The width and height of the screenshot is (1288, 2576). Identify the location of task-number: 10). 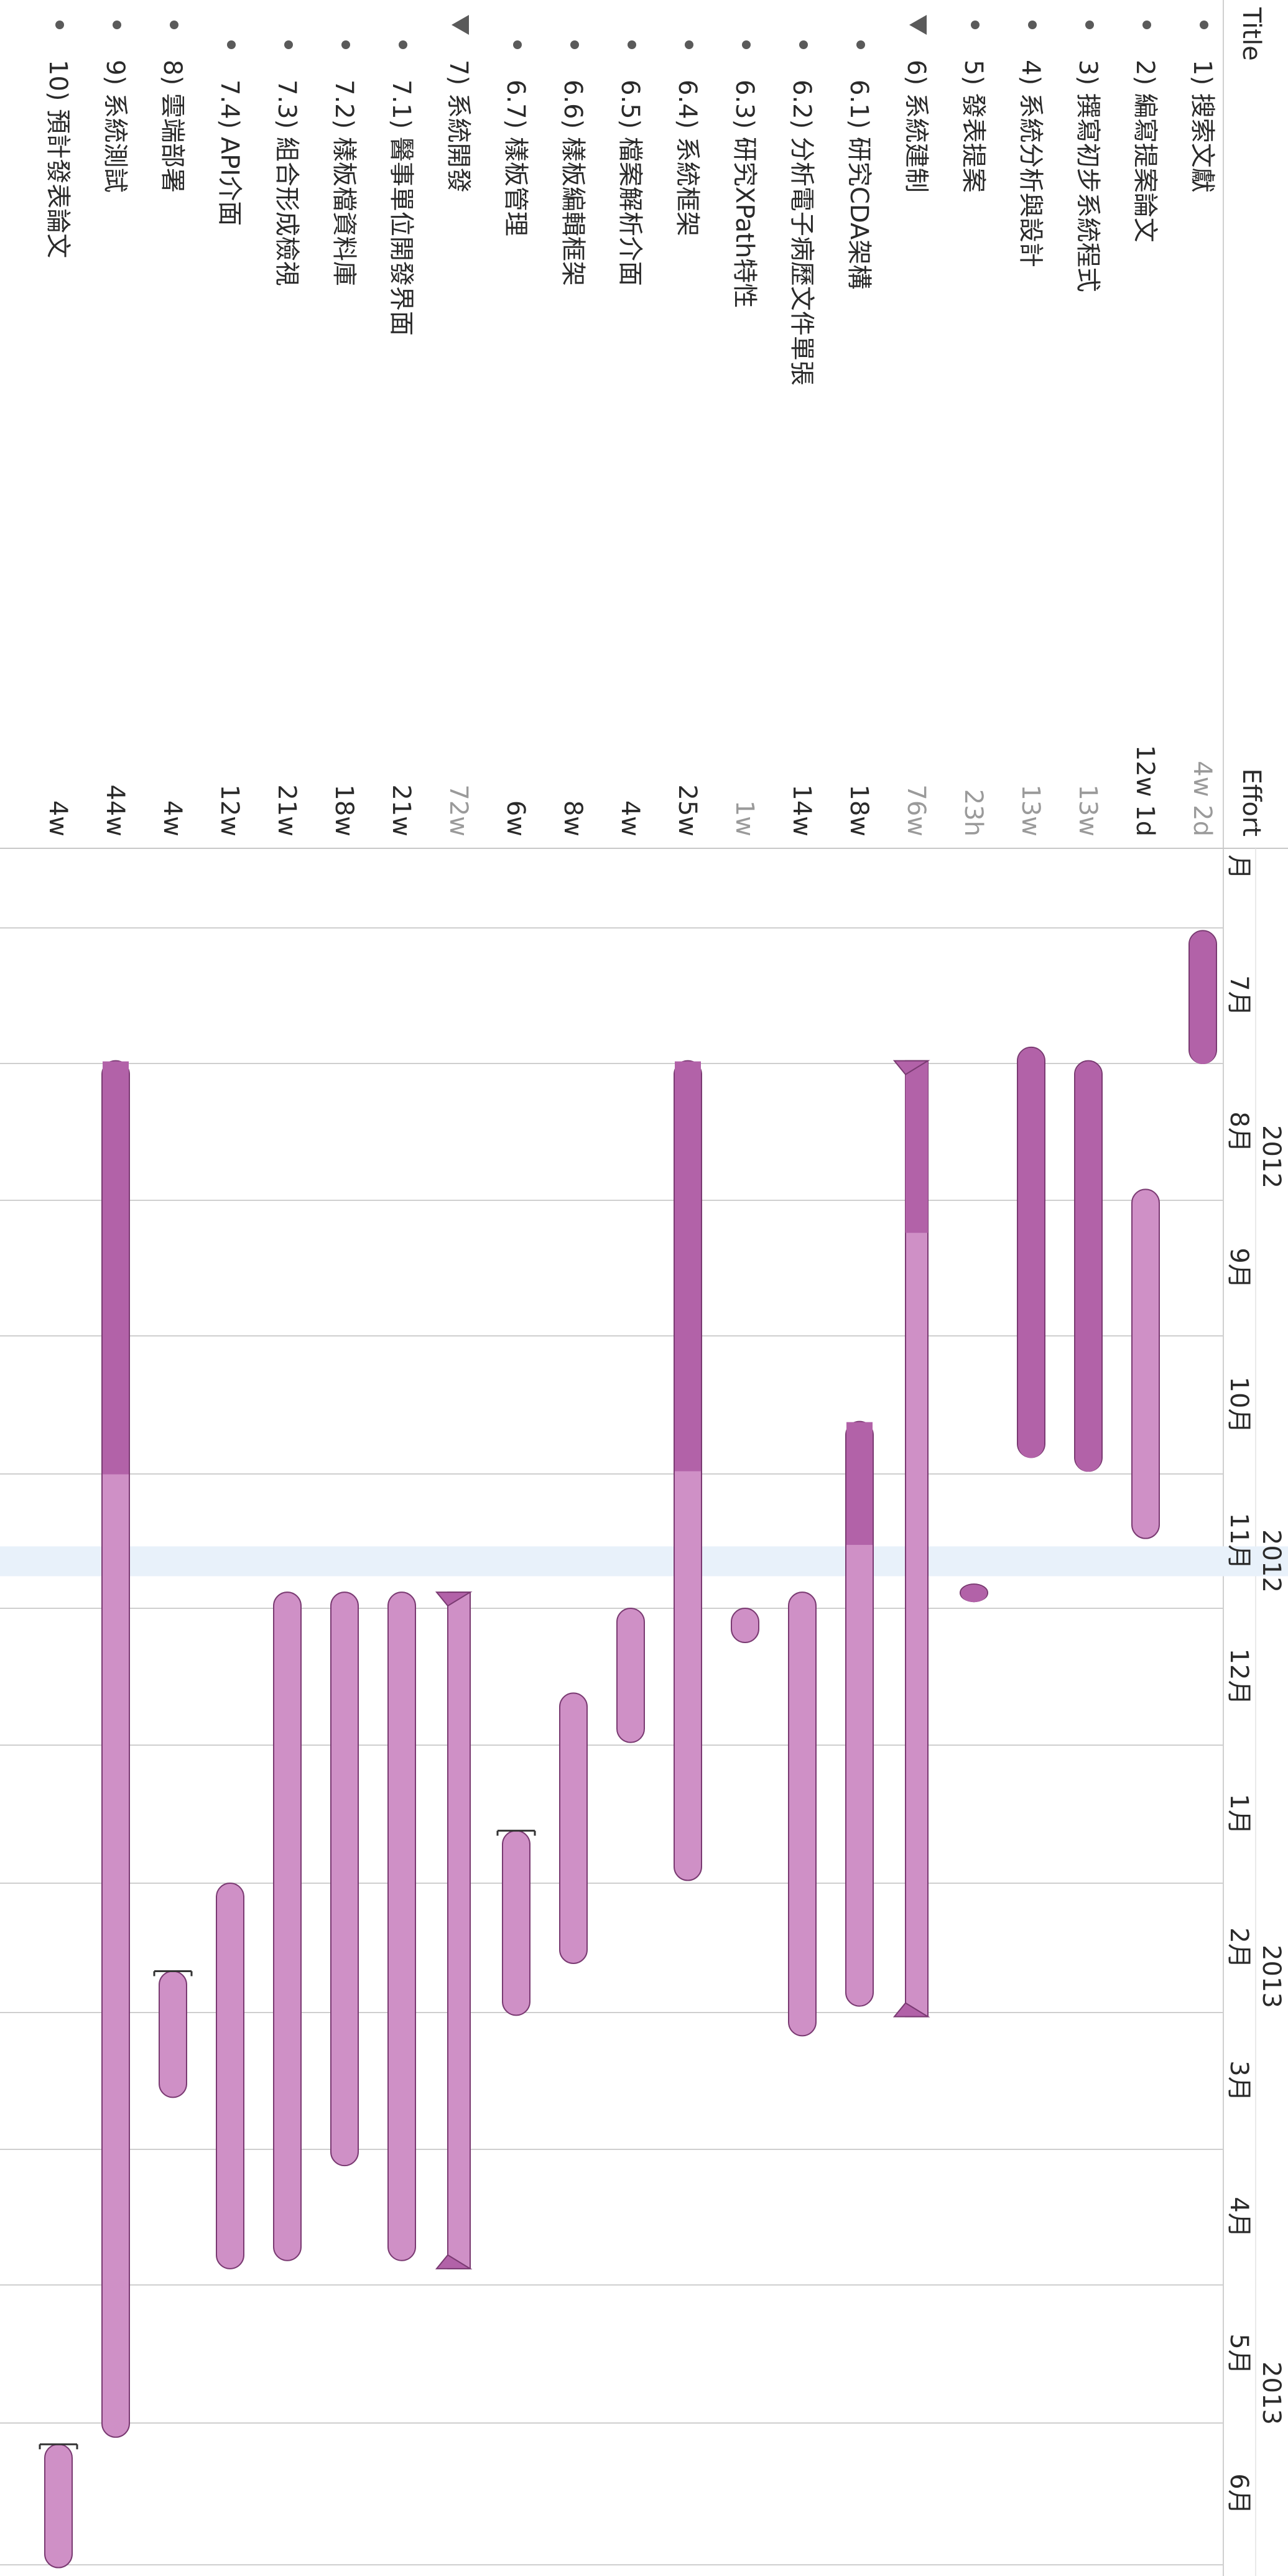
(58, 84).